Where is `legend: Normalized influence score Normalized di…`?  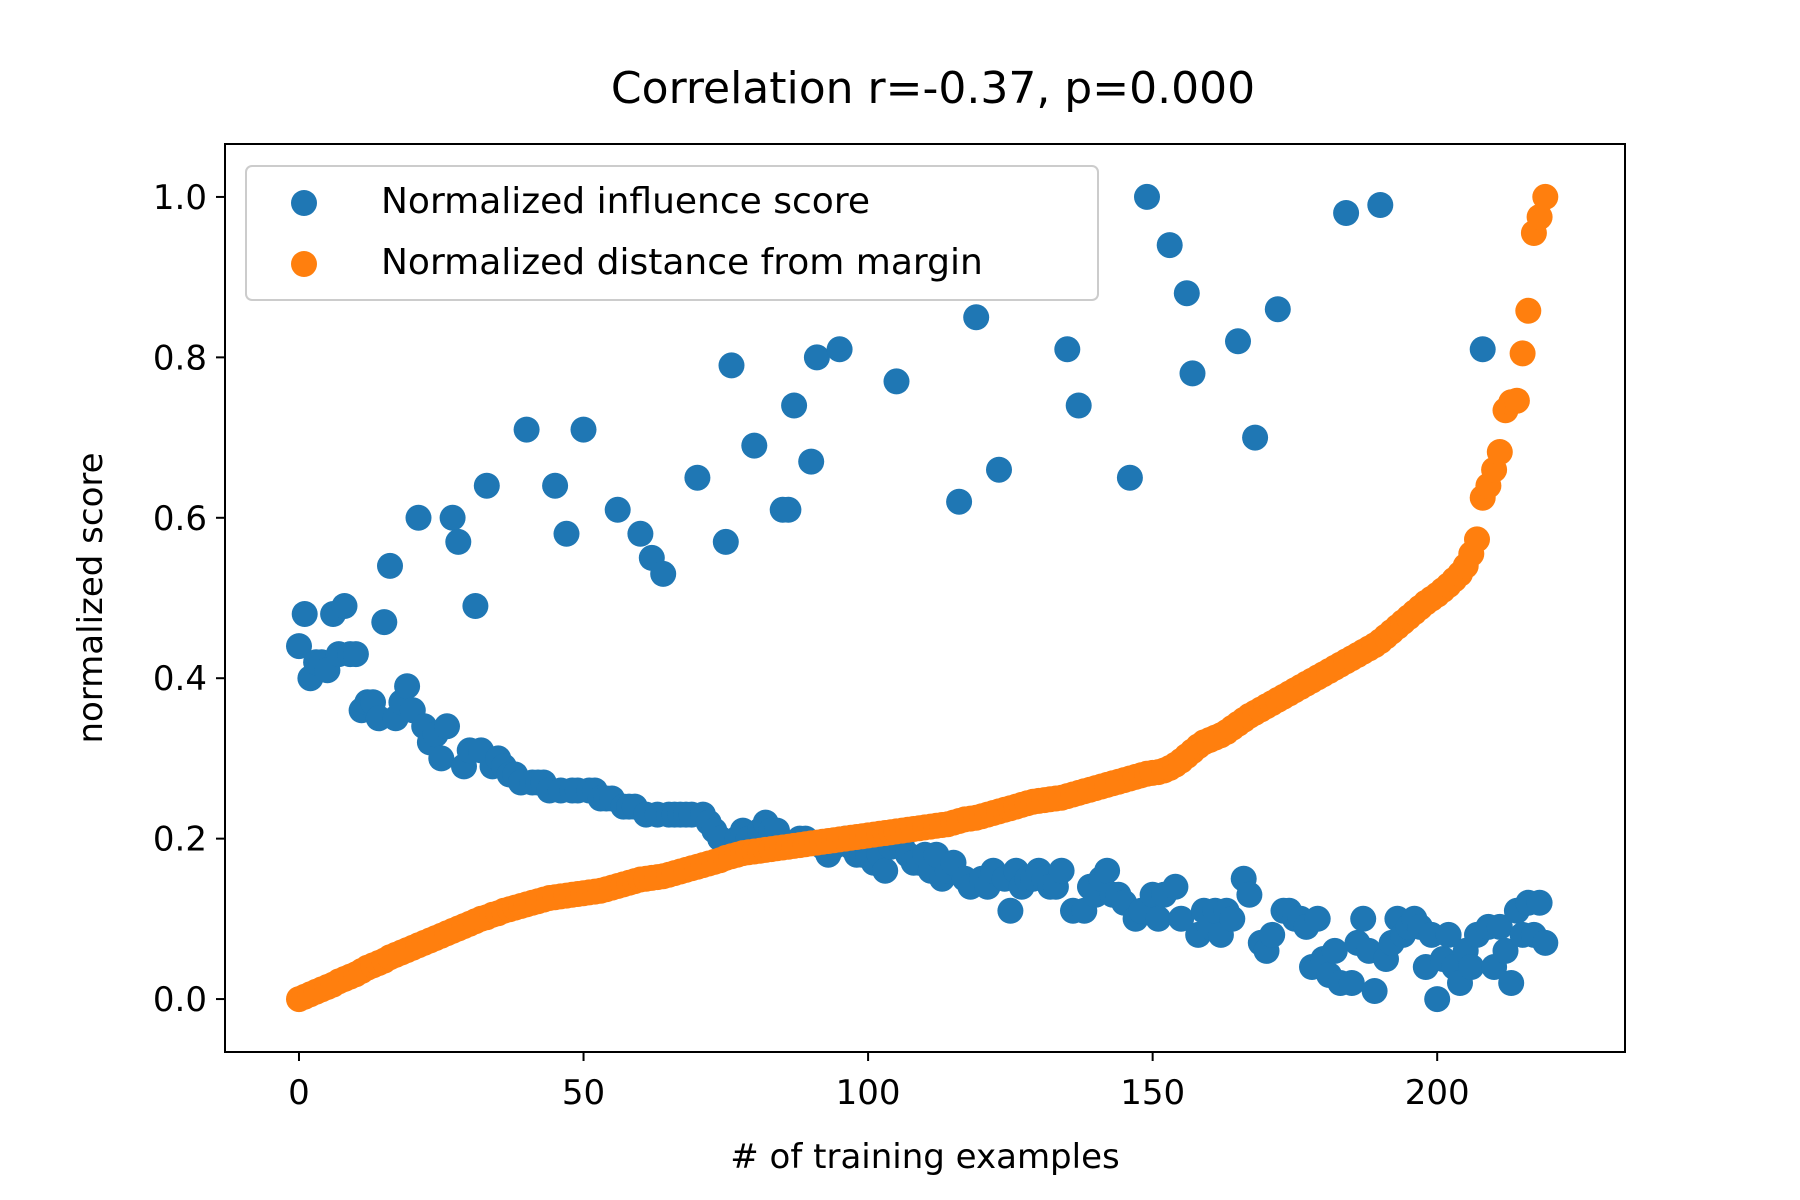
legend: Normalized influence score Normalized di… is located at coordinates (672, 233).